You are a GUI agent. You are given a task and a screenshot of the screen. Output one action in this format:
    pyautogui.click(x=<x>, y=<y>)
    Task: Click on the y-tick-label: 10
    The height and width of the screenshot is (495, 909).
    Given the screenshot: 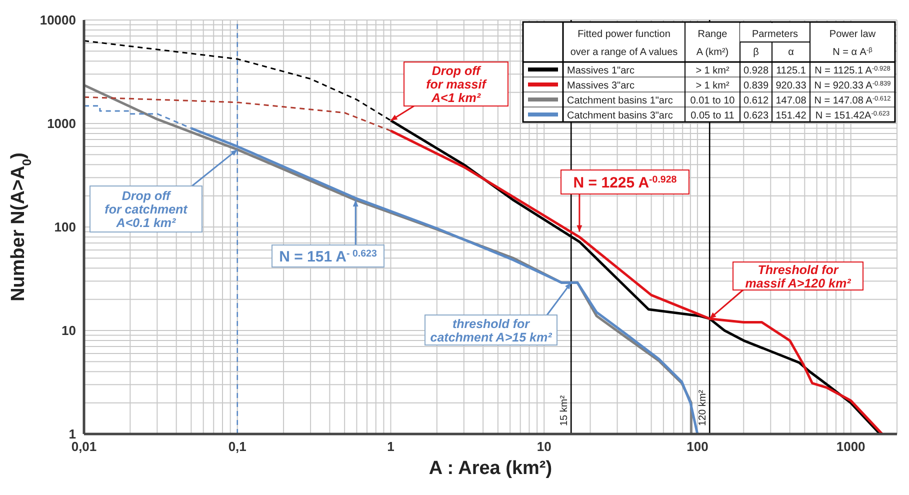 What is the action you would take?
    pyautogui.click(x=69, y=330)
    